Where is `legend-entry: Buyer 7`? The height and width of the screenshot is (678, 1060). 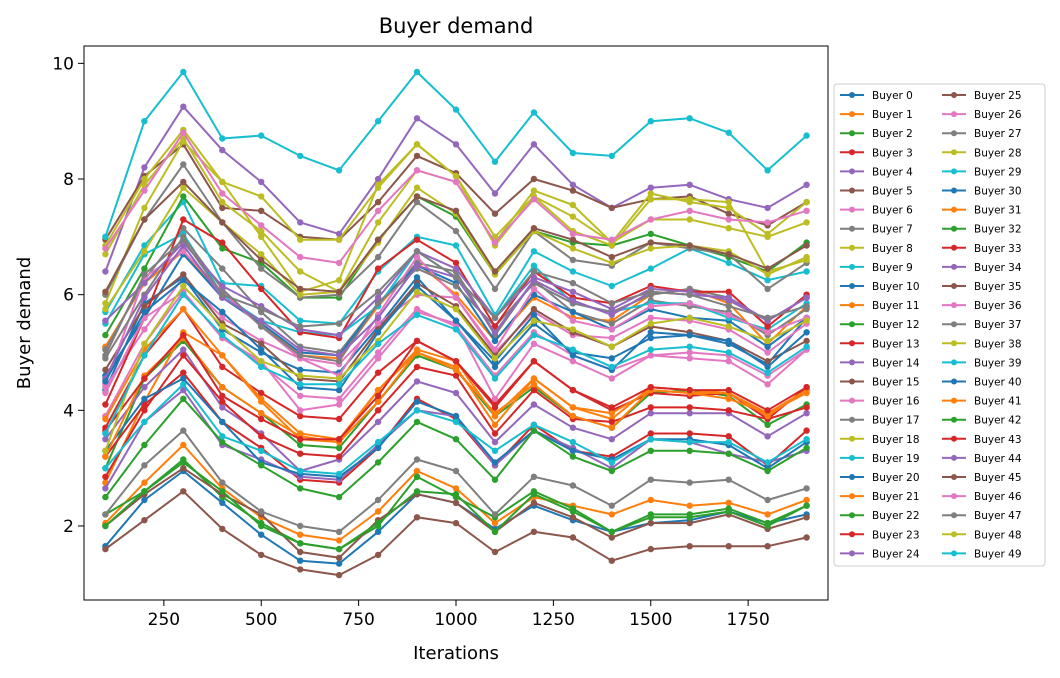 legend-entry: Buyer 7 is located at coordinates (876, 230).